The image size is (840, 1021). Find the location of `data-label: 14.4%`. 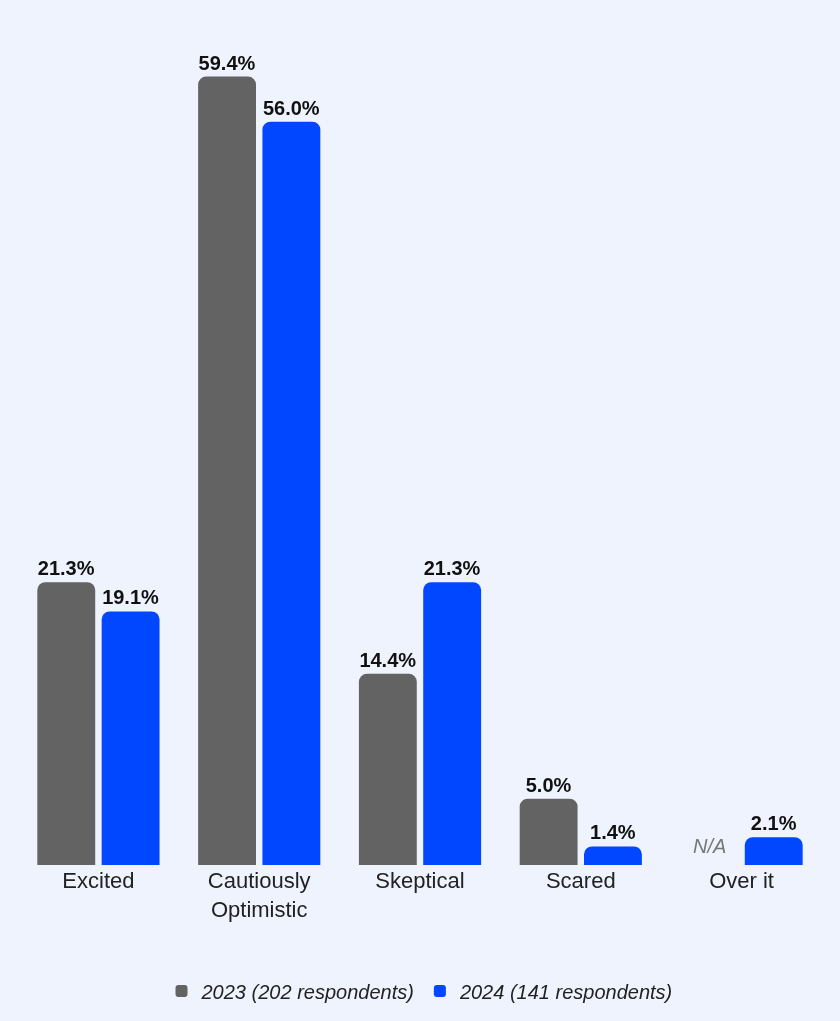

data-label: 14.4% is located at coordinates (388, 659).